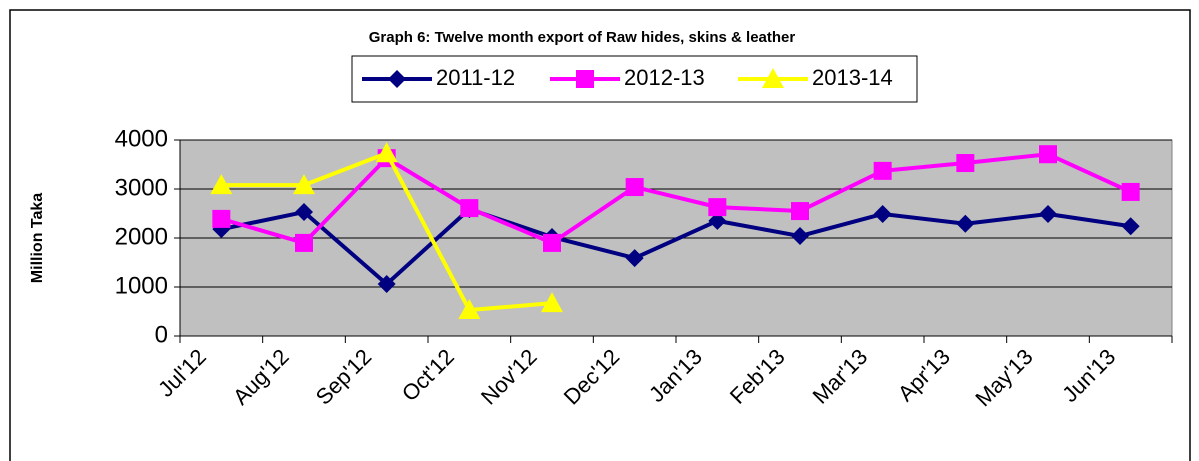 This screenshot has width=1199, height=461. Describe the element at coordinates (852, 77) in the screenshot. I see `legend-label: 2013-14` at that location.